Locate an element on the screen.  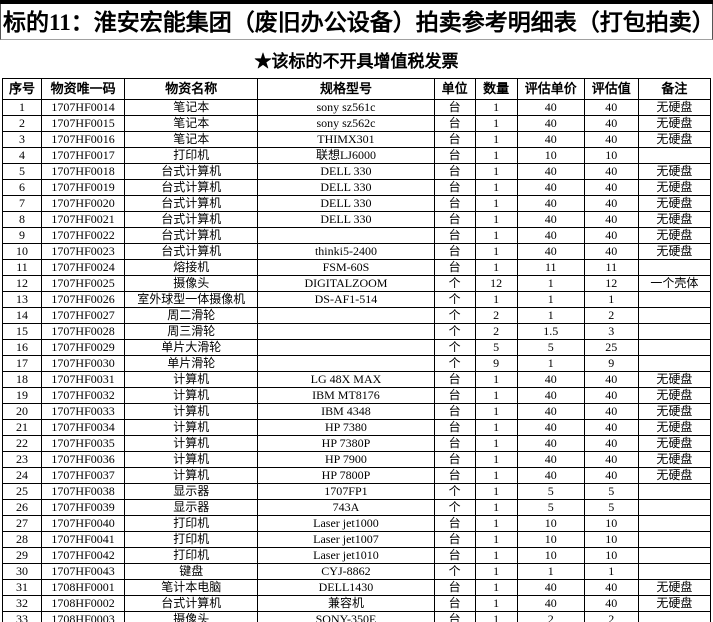
table-cell: 1707HF0042 is located at coordinates (83, 556).